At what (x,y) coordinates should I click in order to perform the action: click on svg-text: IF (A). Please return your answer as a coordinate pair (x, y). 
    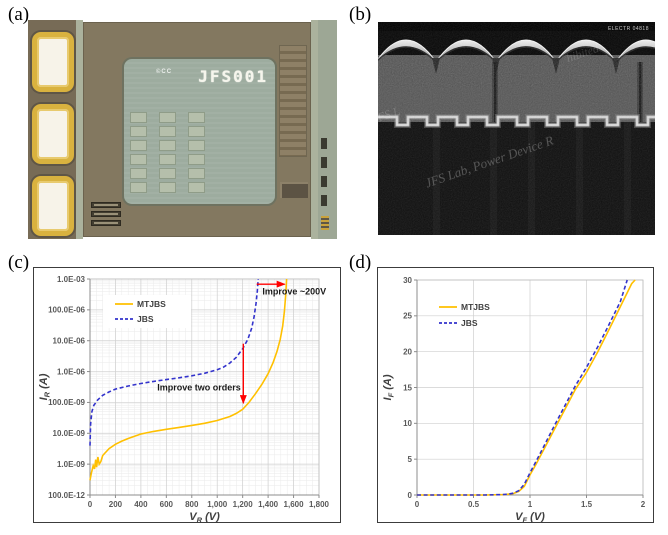
    Looking at the image, I should click on (389, 387).